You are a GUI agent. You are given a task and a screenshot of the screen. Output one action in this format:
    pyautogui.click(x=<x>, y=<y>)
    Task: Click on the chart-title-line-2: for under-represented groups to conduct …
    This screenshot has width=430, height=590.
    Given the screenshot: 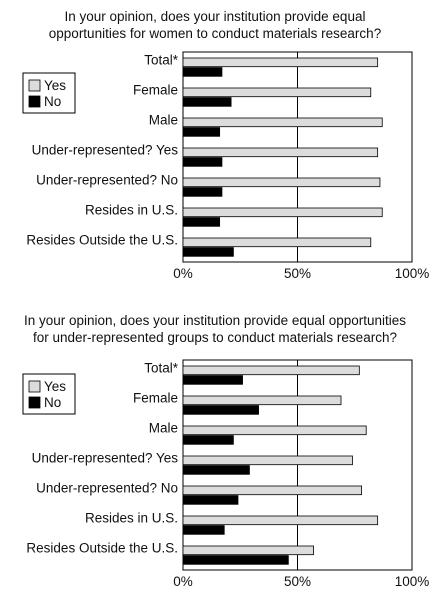 What is the action you would take?
    pyautogui.click(x=215, y=337)
    